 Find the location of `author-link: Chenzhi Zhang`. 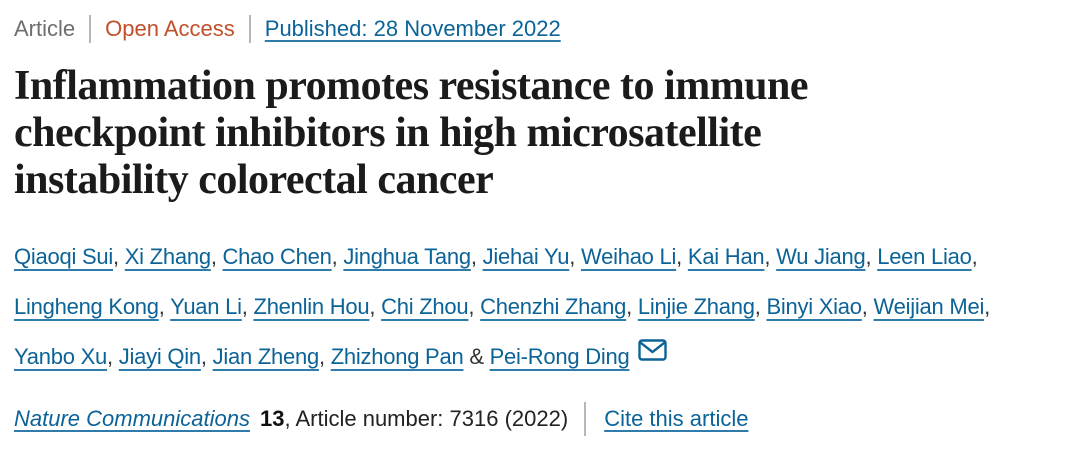

author-link: Chenzhi Zhang is located at coordinates (553, 306).